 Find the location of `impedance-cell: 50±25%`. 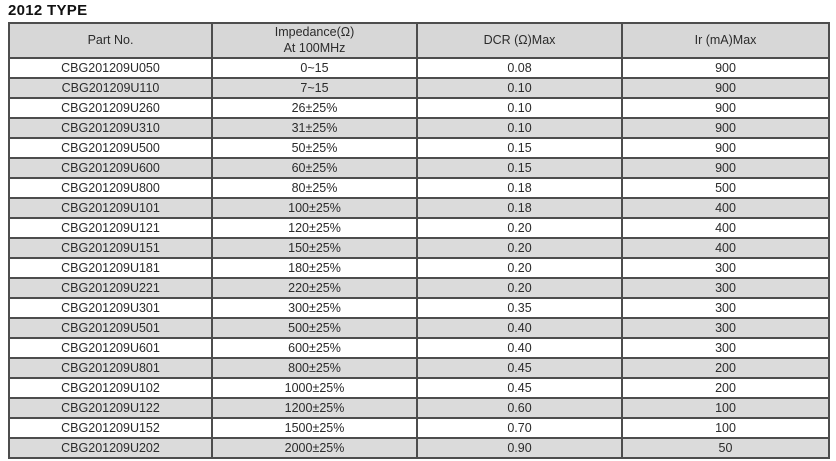

impedance-cell: 50±25% is located at coordinates (314, 147).